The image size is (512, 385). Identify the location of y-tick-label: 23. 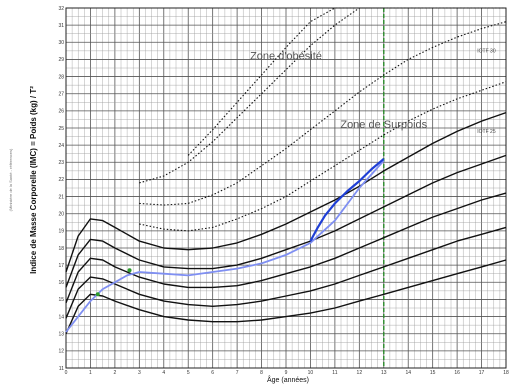
(61, 163).